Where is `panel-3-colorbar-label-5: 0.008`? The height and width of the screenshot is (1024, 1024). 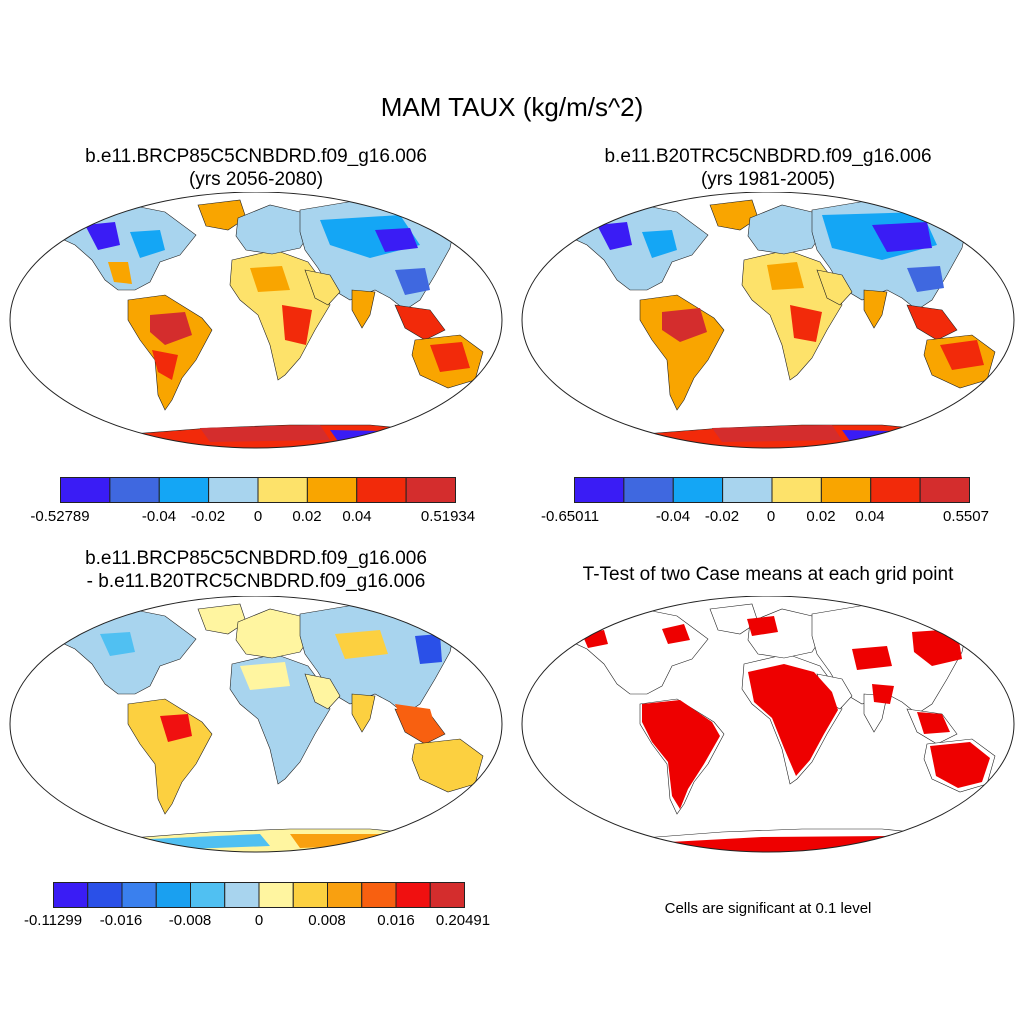 panel-3-colorbar-label-5: 0.008 is located at coordinates (327, 920).